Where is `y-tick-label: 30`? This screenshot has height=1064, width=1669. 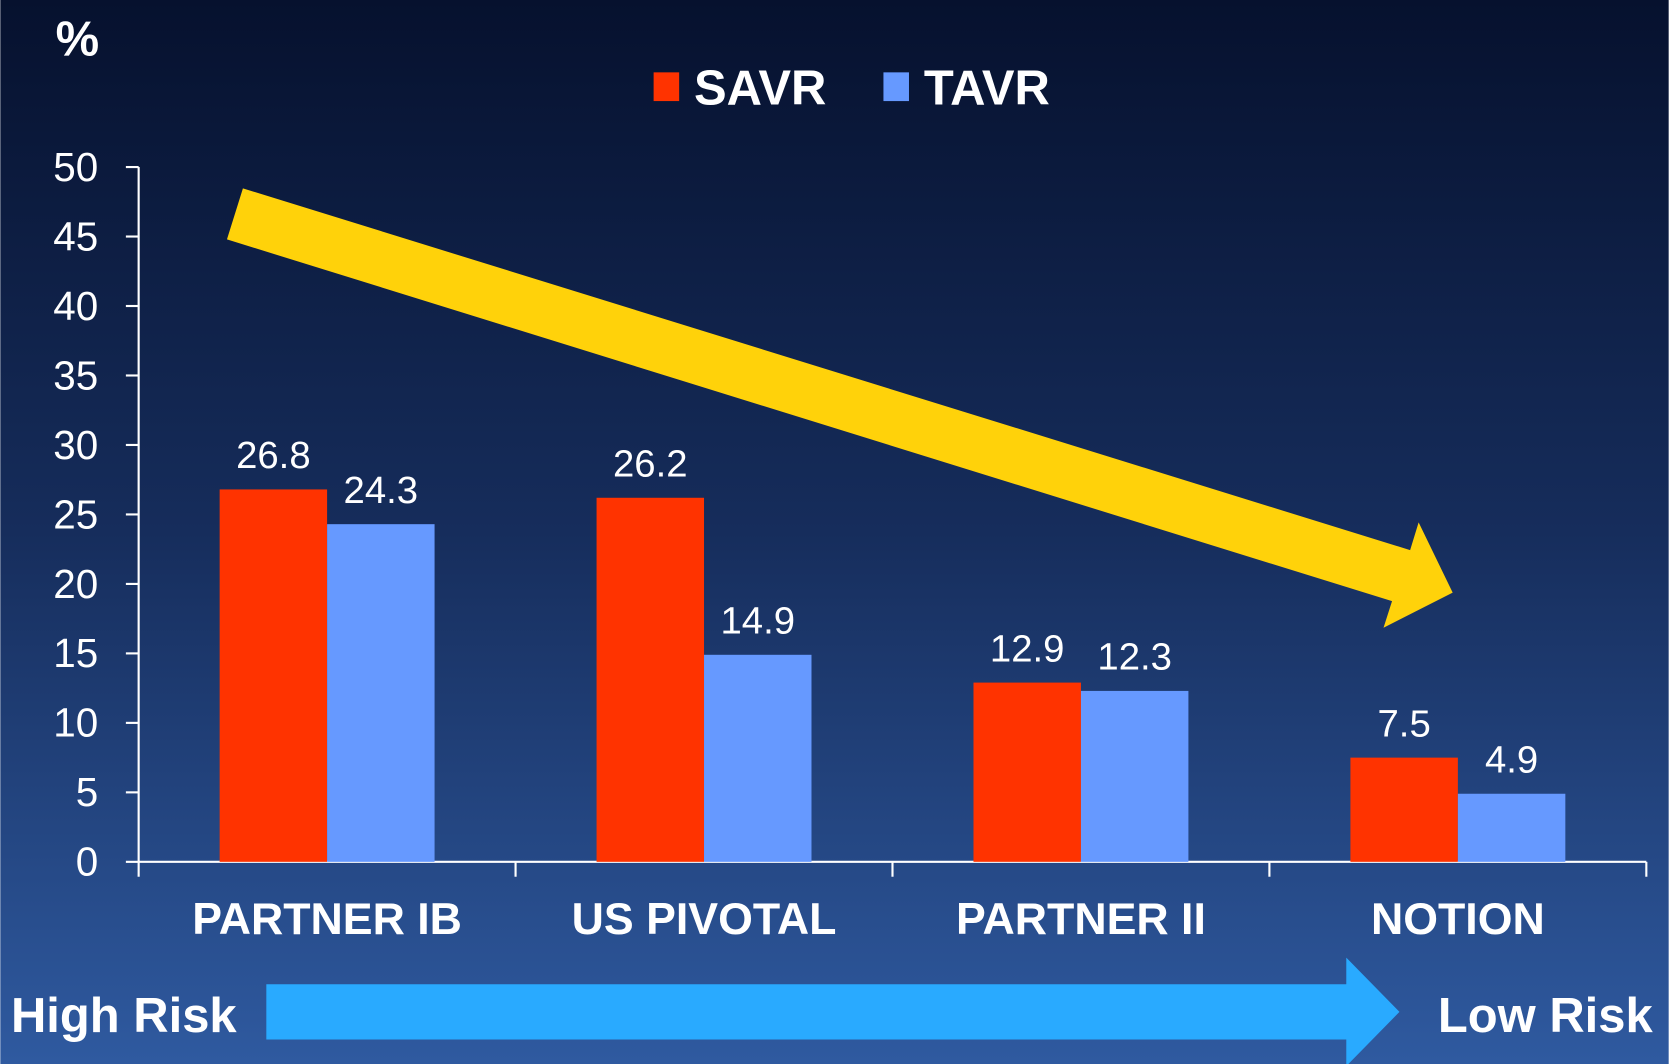
y-tick-label: 30 is located at coordinates (75, 445).